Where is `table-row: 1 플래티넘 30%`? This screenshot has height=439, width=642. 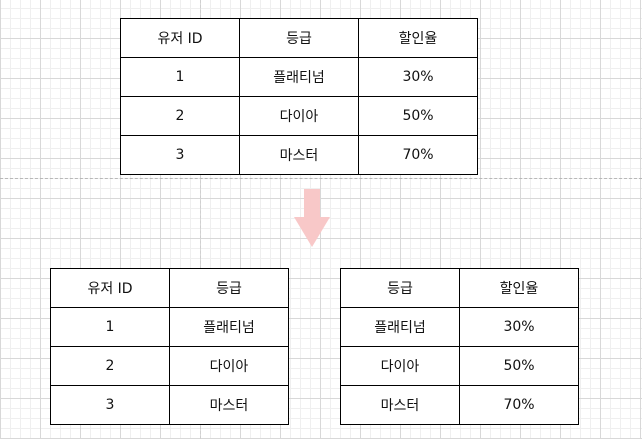
table-row: 1 플래티넘 30% is located at coordinates (299, 77).